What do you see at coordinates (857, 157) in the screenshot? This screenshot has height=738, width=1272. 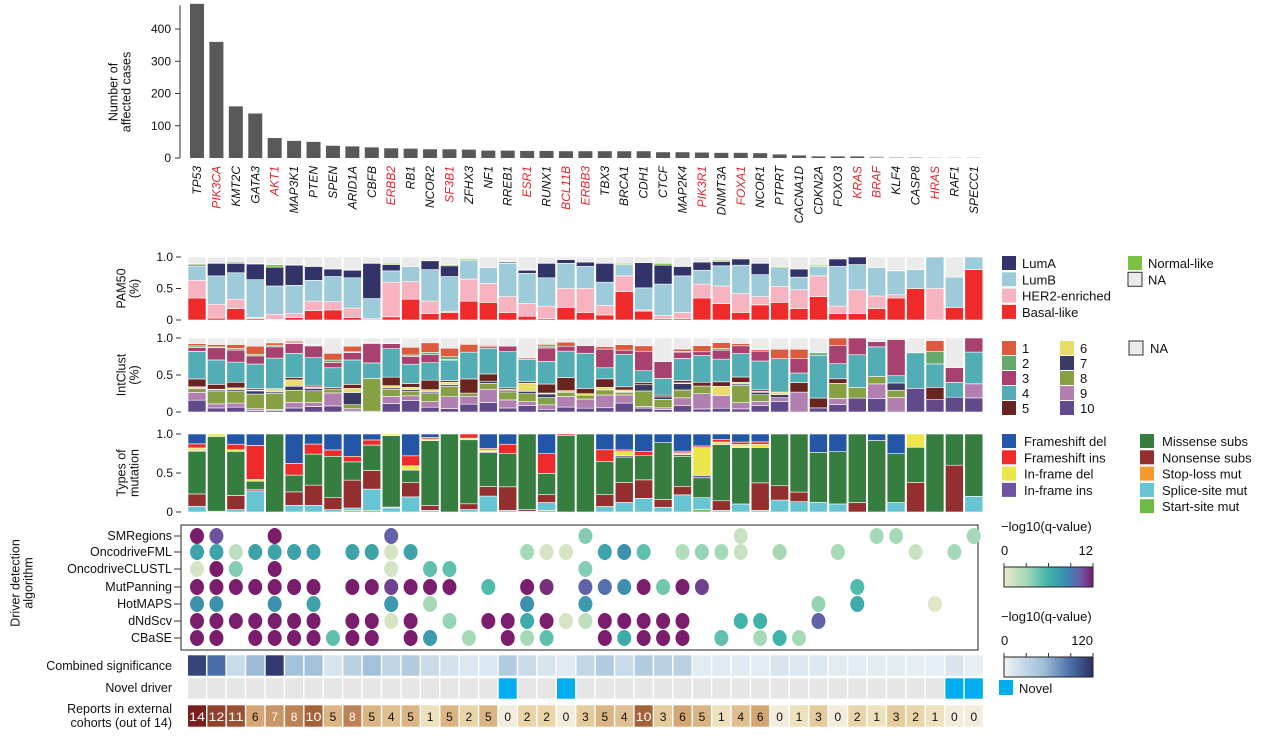 I see `bar-kras` at bounding box center [857, 157].